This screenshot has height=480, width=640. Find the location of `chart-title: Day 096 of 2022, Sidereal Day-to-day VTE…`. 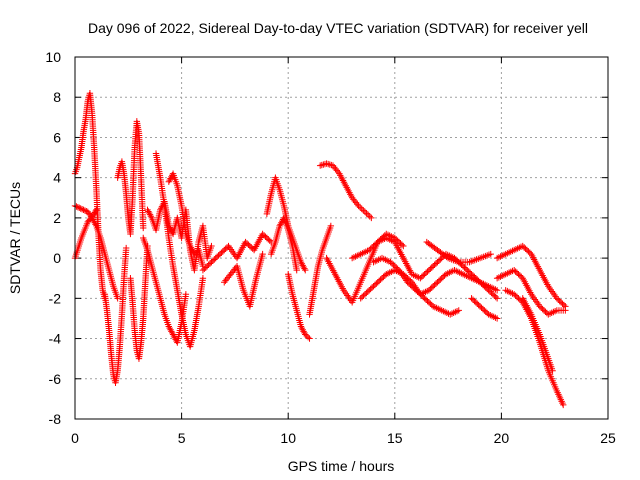

chart-title: Day 096 of 2022, Sidereal Day-to-day VTE… is located at coordinates (338, 28).